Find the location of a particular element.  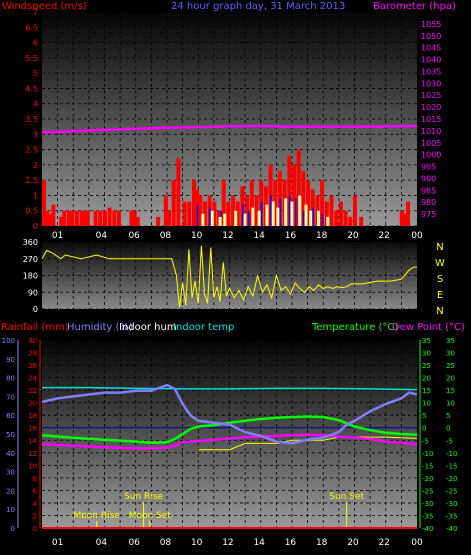

windspeed-tick-label: 3.5 is located at coordinates (31, 119).